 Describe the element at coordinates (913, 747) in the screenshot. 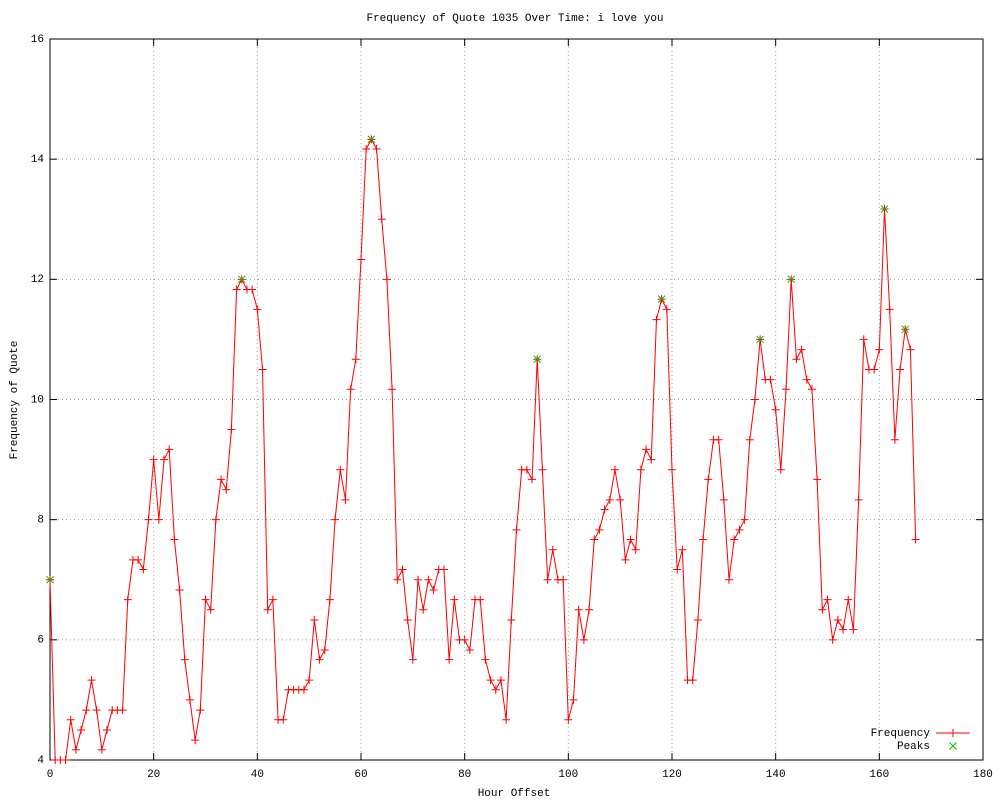

I see `legend-label: Peaks` at that location.